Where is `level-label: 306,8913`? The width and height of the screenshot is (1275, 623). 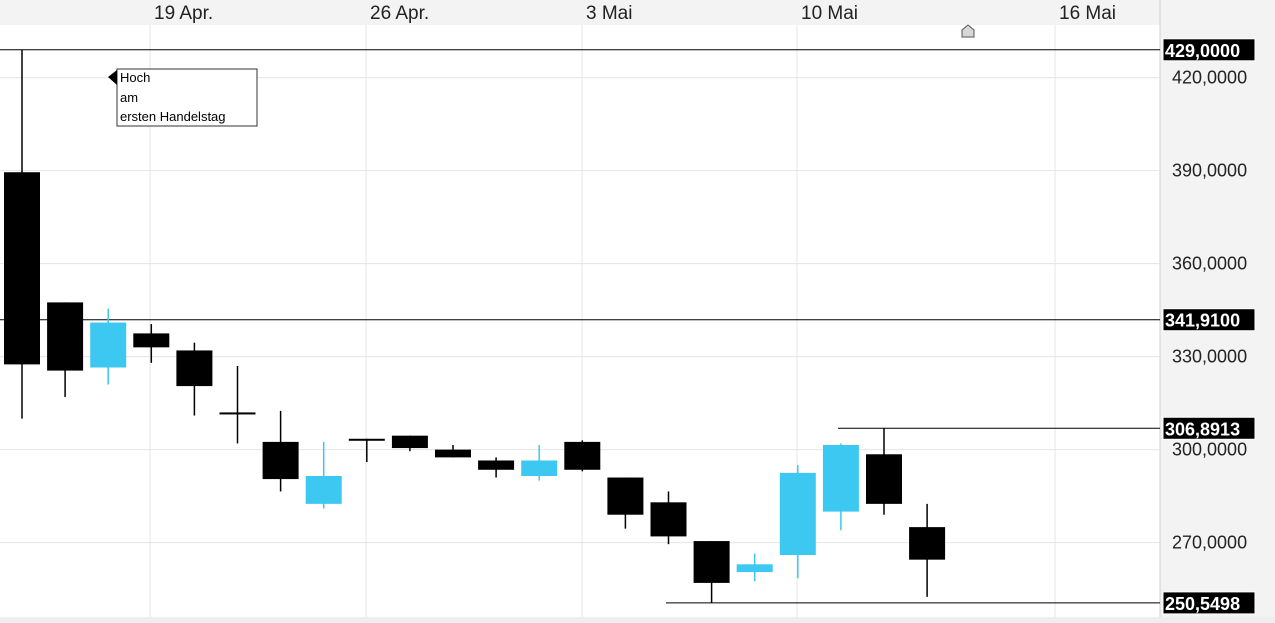 level-label: 306,8913 is located at coordinates (1202, 429).